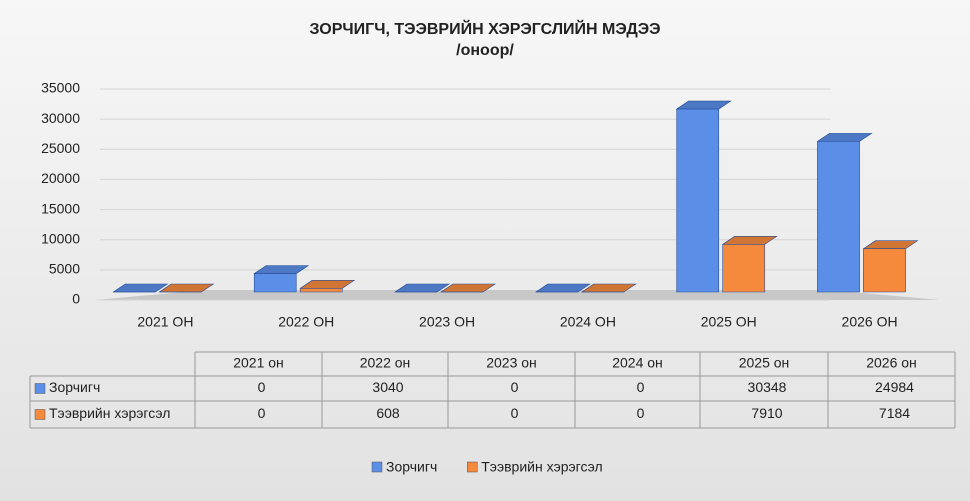 This screenshot has height=501, width=970. What do you see at coordinates (894, 387) in the screenshot?
I see `table-cell: 24984` at bounding box center [894, 387].